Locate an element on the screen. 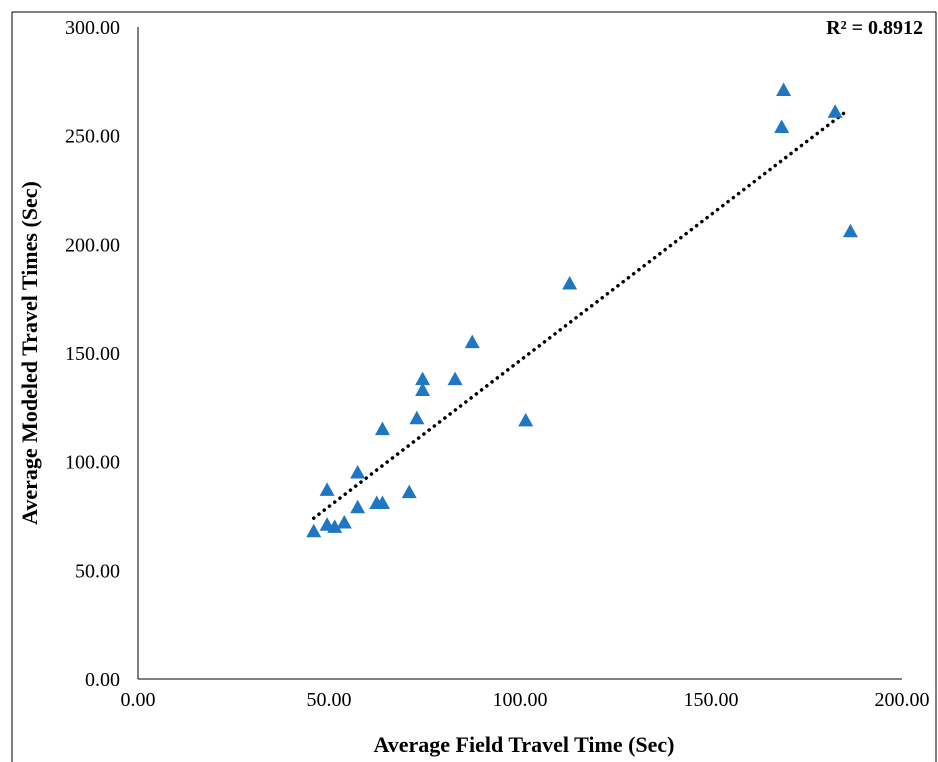 Image resolution: width=938 pixels, height=762 pixels. x-tick-labels: 0.00 50.00 100.00 150.00 200.00 is located at coordinates (525, 700).